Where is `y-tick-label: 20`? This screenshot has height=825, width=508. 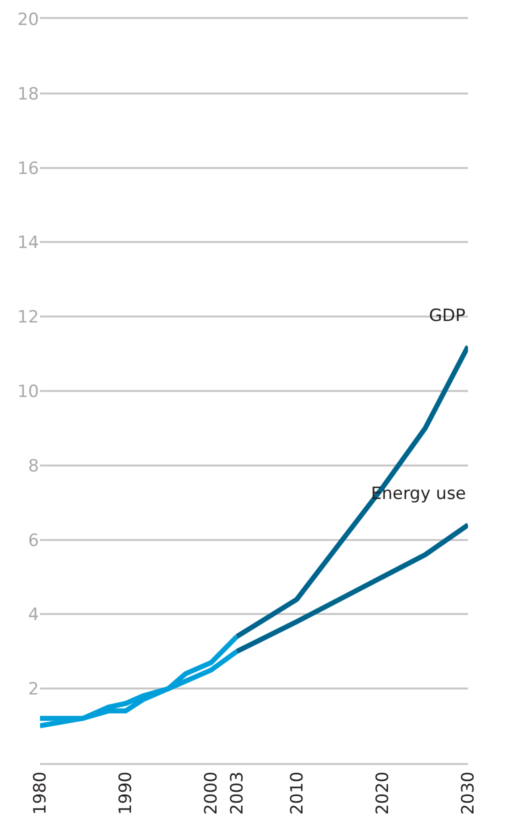
y-tick-label: 20 is located at coordinates (28, 20).